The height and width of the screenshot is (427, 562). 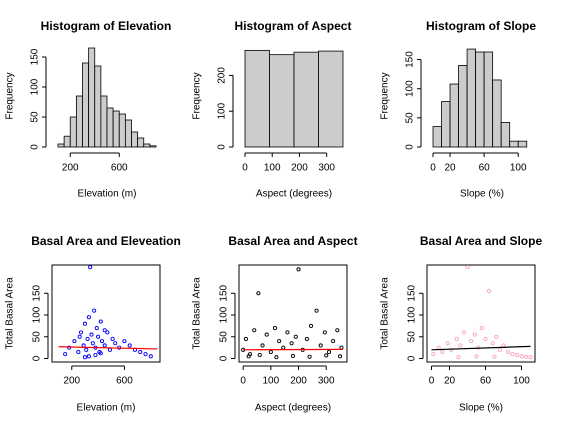 What do you see at coordinates (107, 194) in the screenshot?
I see `x-axis-label: Elevation (m)` at bounding box center [107, 194].